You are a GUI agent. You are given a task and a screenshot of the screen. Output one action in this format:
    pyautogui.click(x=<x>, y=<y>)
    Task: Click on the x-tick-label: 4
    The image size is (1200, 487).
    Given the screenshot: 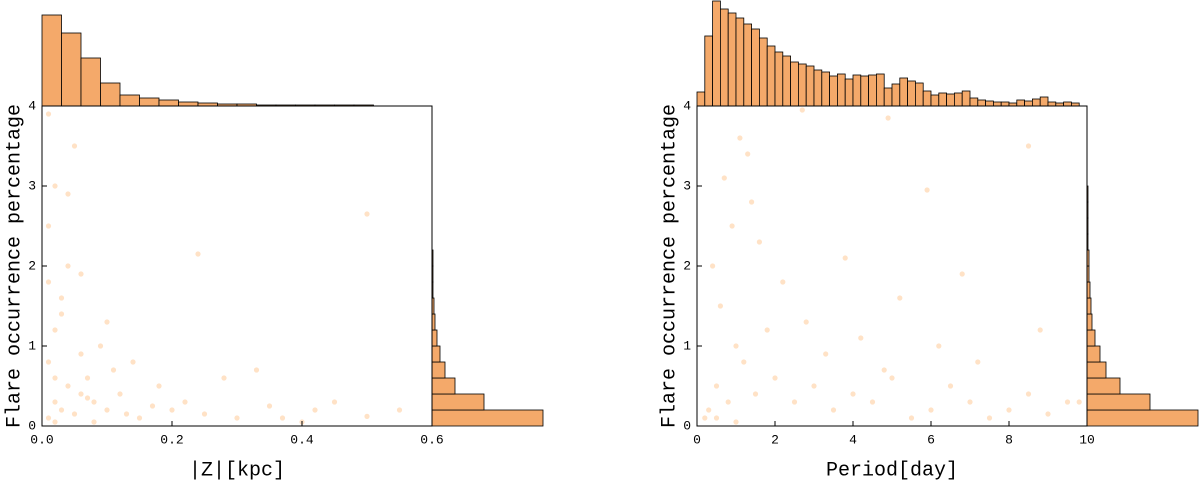 What is the action you would take?
    pyautogui.click(x=853, y=439)
    